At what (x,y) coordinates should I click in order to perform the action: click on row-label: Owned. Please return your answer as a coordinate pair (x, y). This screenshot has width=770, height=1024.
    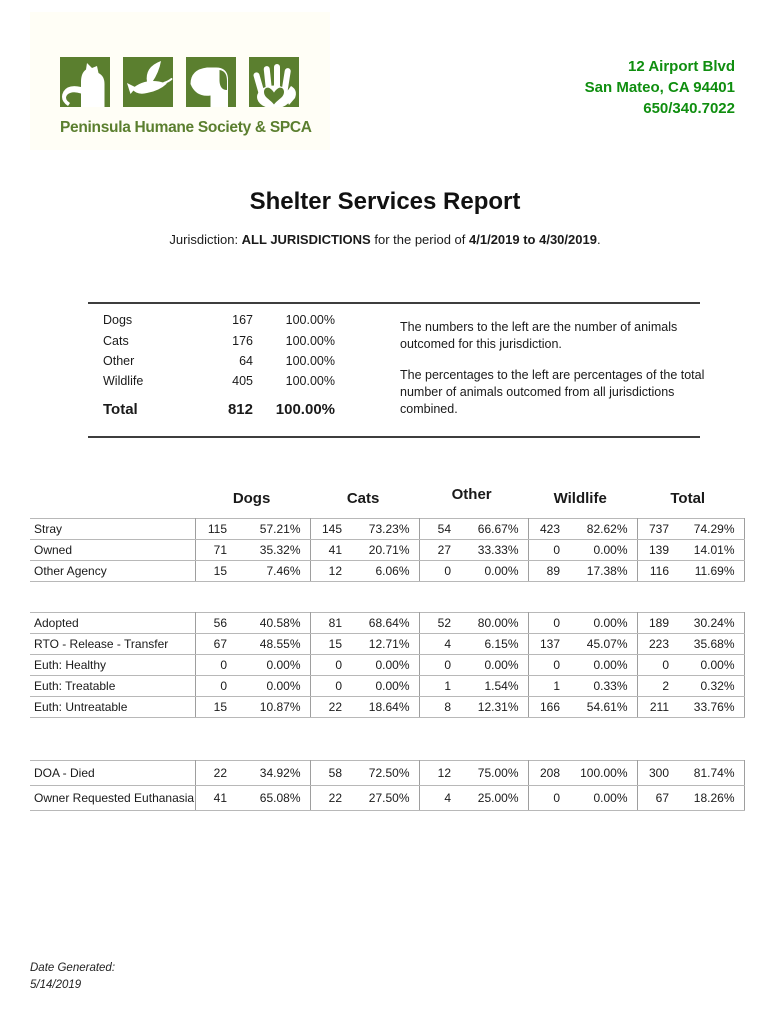
    Looking at the image, I should click on (112, 550).